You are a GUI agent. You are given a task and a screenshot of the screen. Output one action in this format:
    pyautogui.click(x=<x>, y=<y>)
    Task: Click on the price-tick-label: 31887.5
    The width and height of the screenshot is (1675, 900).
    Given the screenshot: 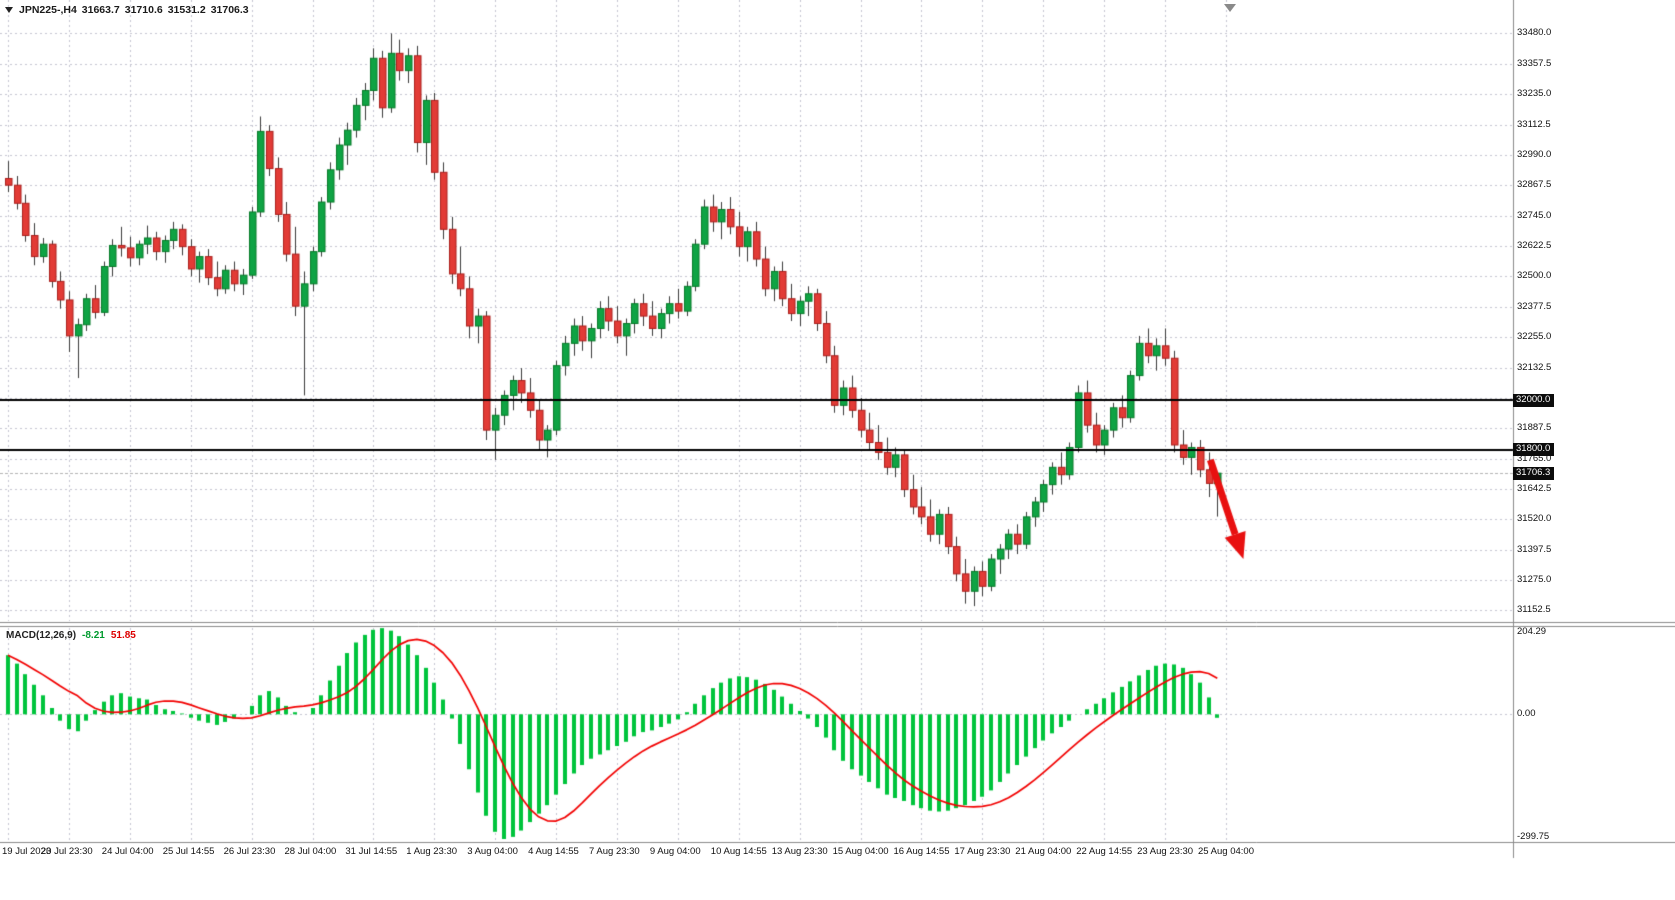 What is the action you would take?
    pyautogui.click(x=1534, y=428)
    